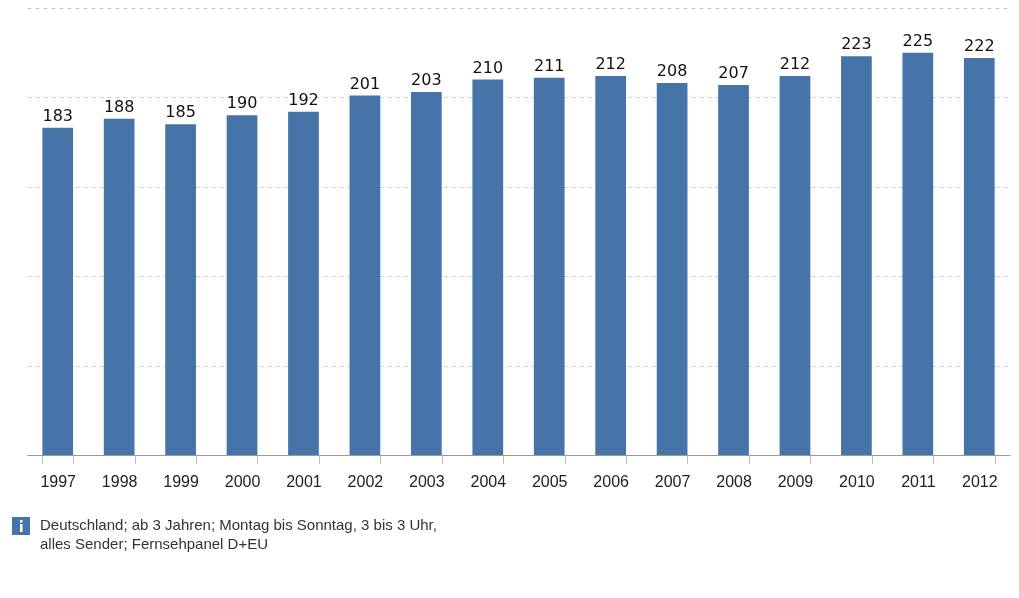 This screenshot has height=598, width=1019. Describe the element at coordinates (672, 481) in the screenshot. I see `x-tick-label: 2007` at that location.